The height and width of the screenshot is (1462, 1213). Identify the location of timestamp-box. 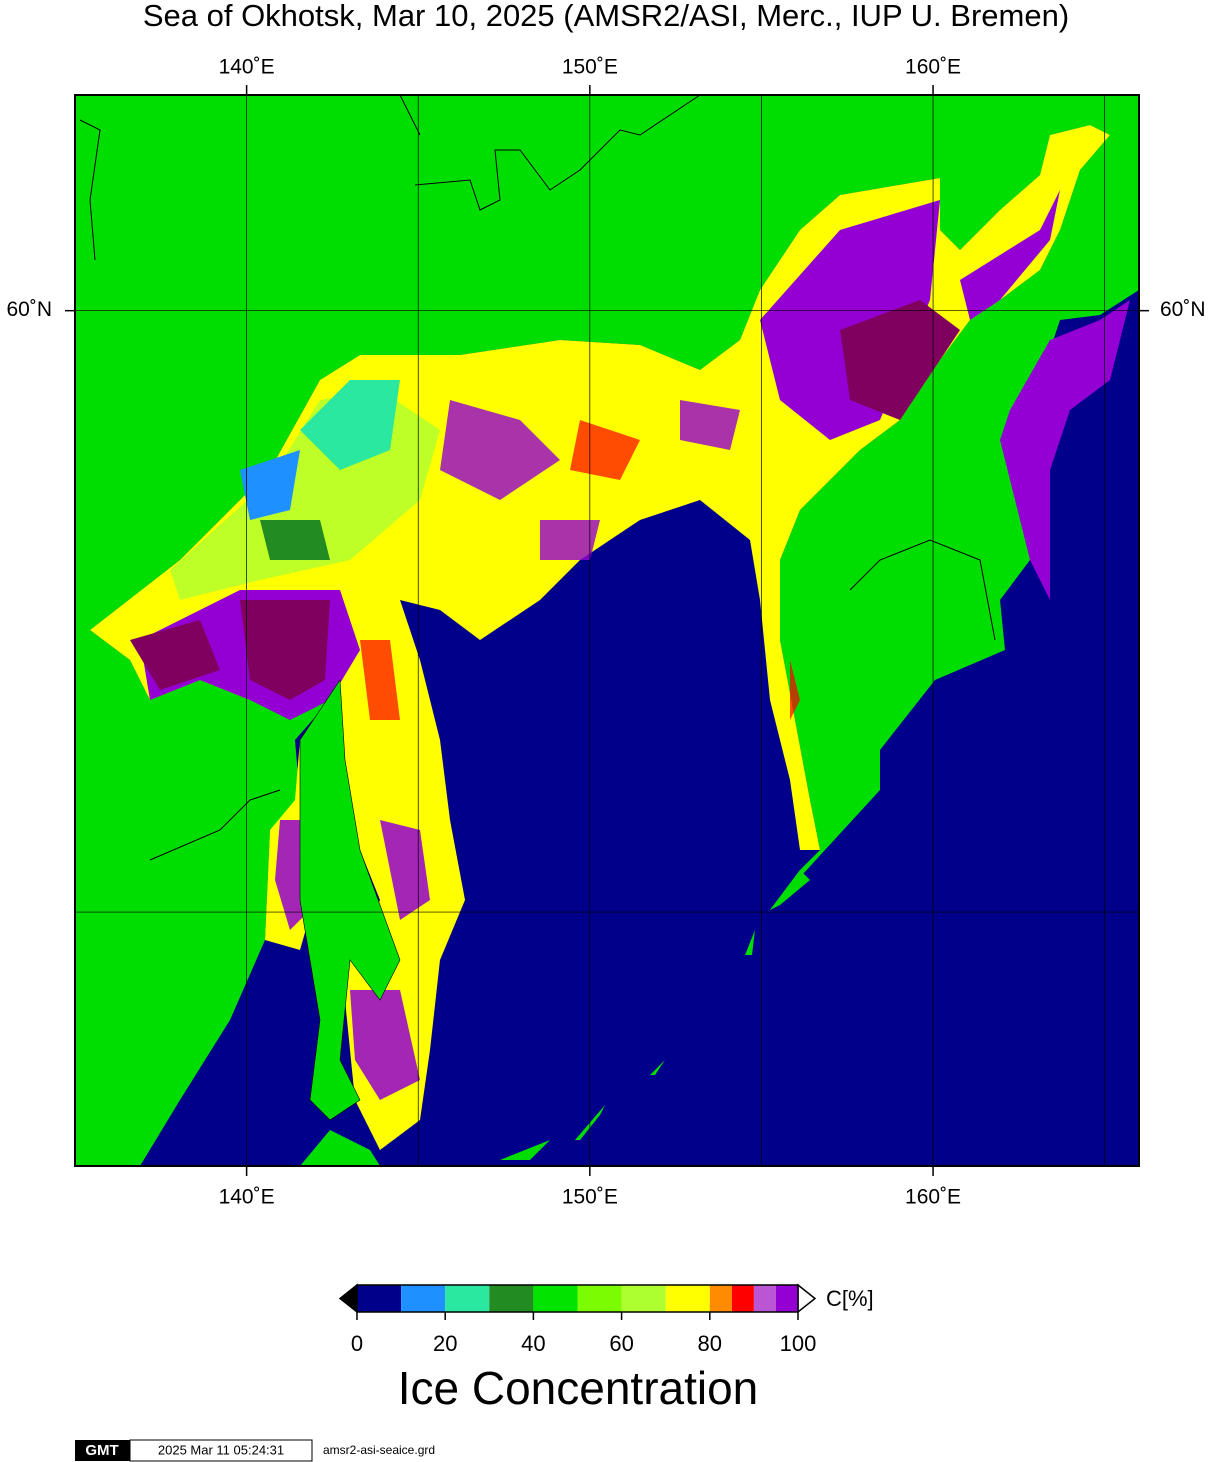
(221, 1450).